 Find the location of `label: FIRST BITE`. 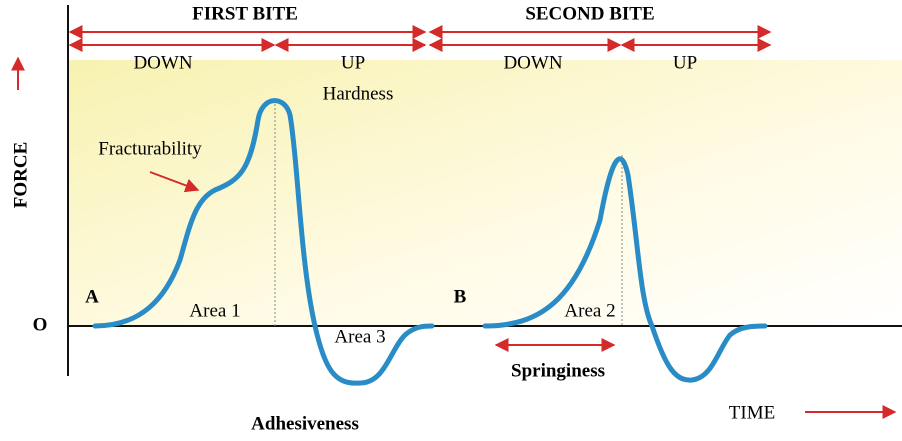

label: FIRST BITE is located at coordinates (245, 13).